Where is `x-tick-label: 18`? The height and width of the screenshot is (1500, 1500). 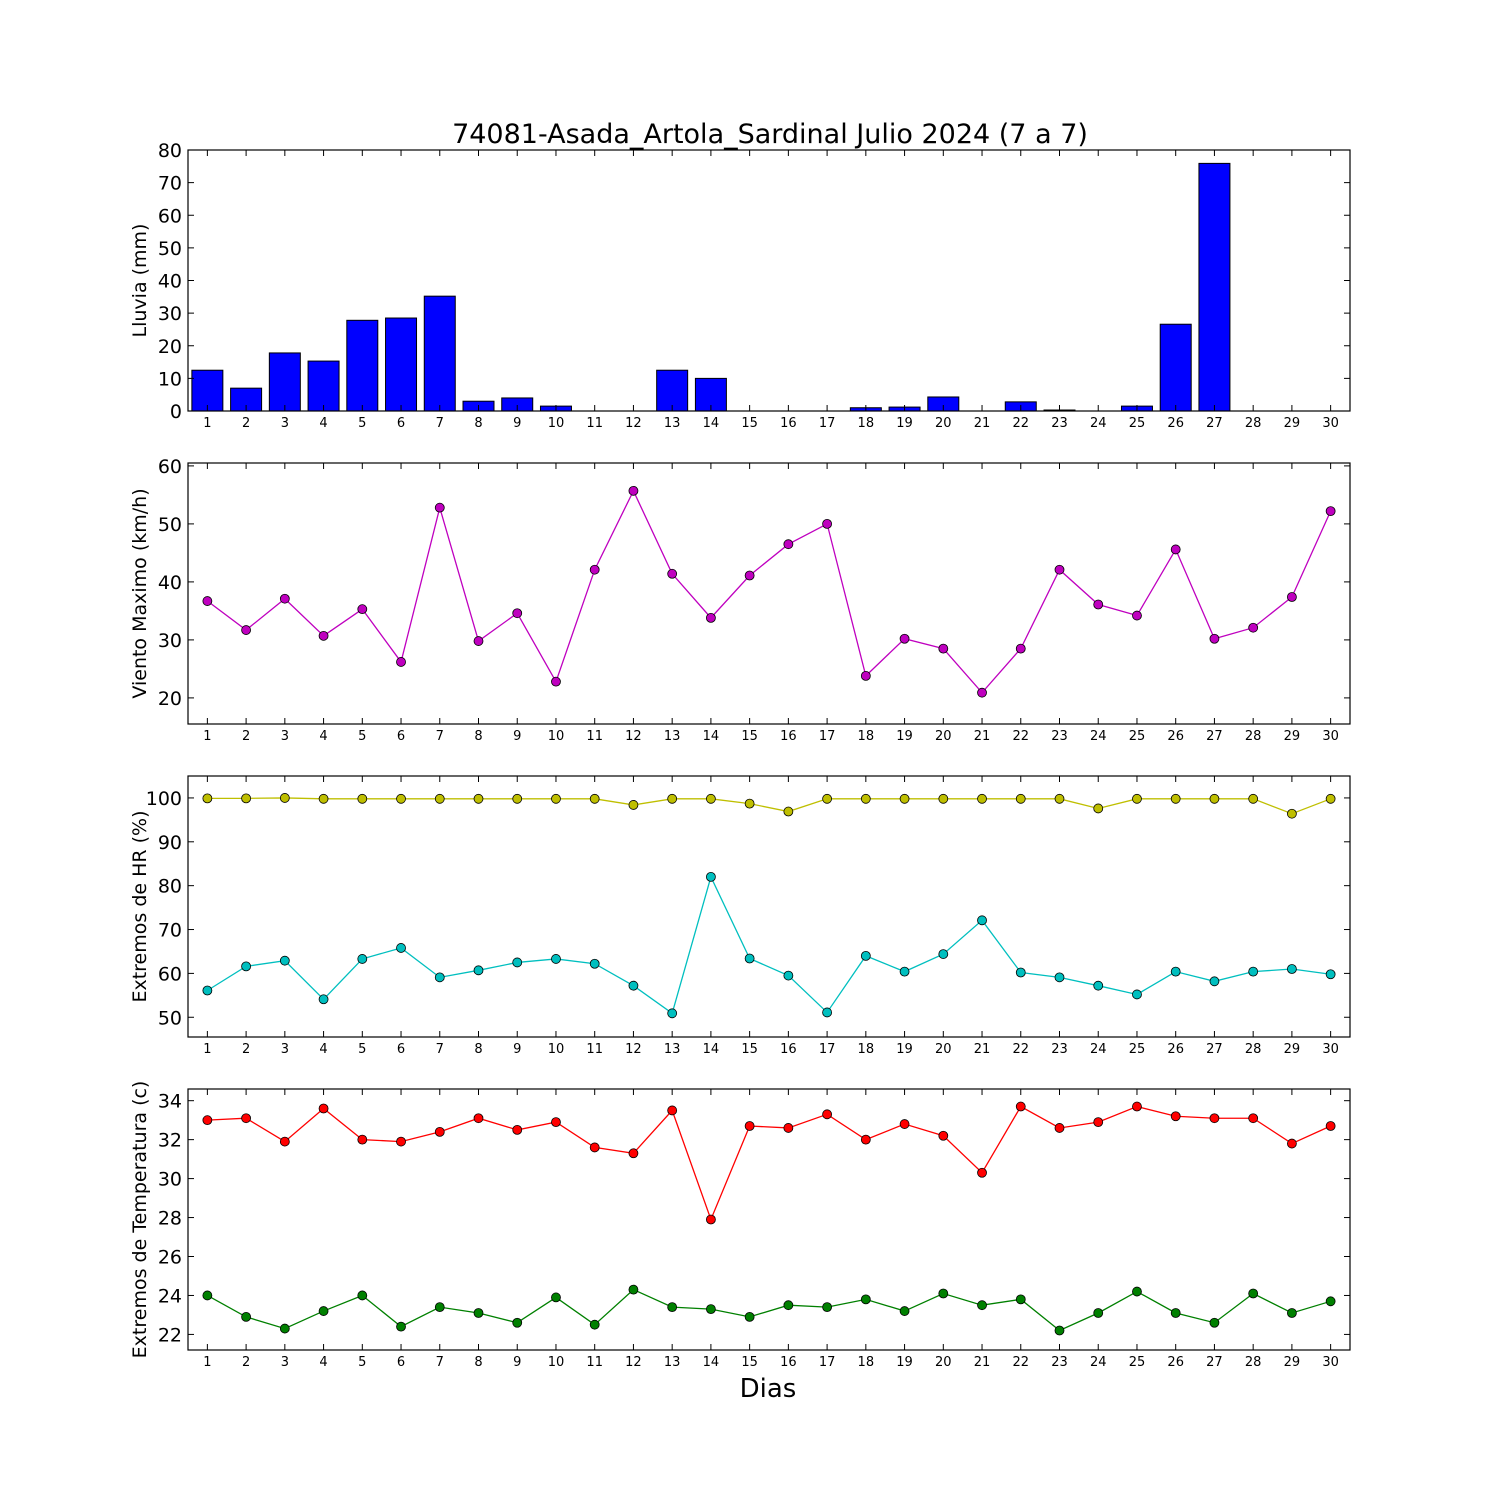
x-tick-label: 18 is located at coordinates (866, 1049).